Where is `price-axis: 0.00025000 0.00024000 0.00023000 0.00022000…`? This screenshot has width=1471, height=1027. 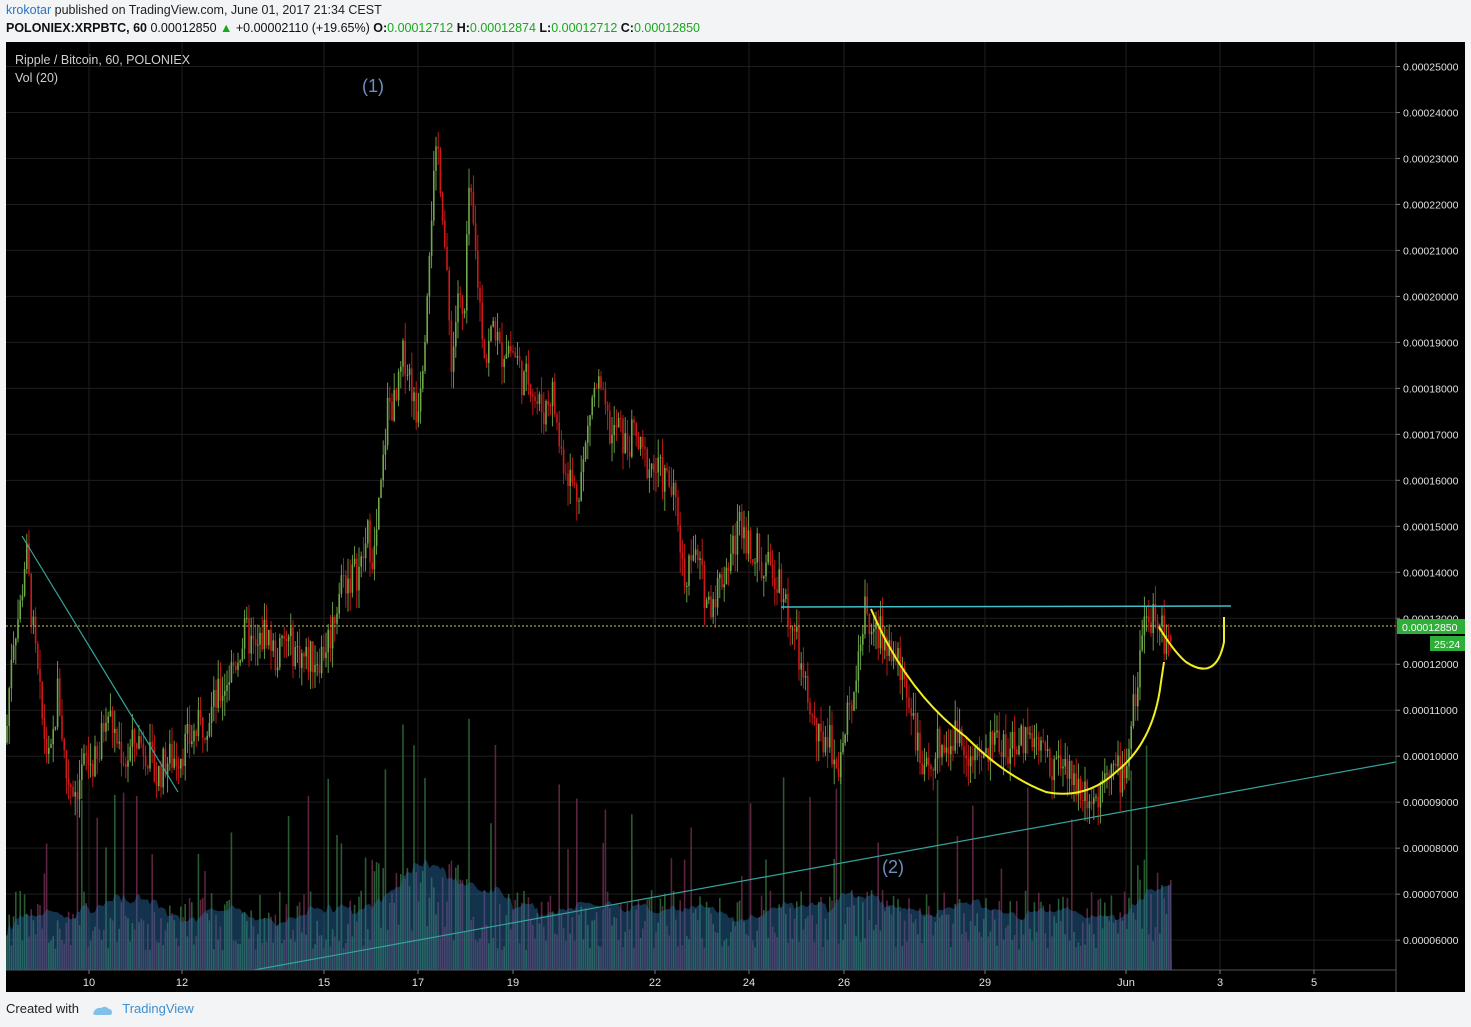 price-axis: 0.00025000 0.00024000 0.00023000 0.00022000… is located at coordinates (1430, 517).